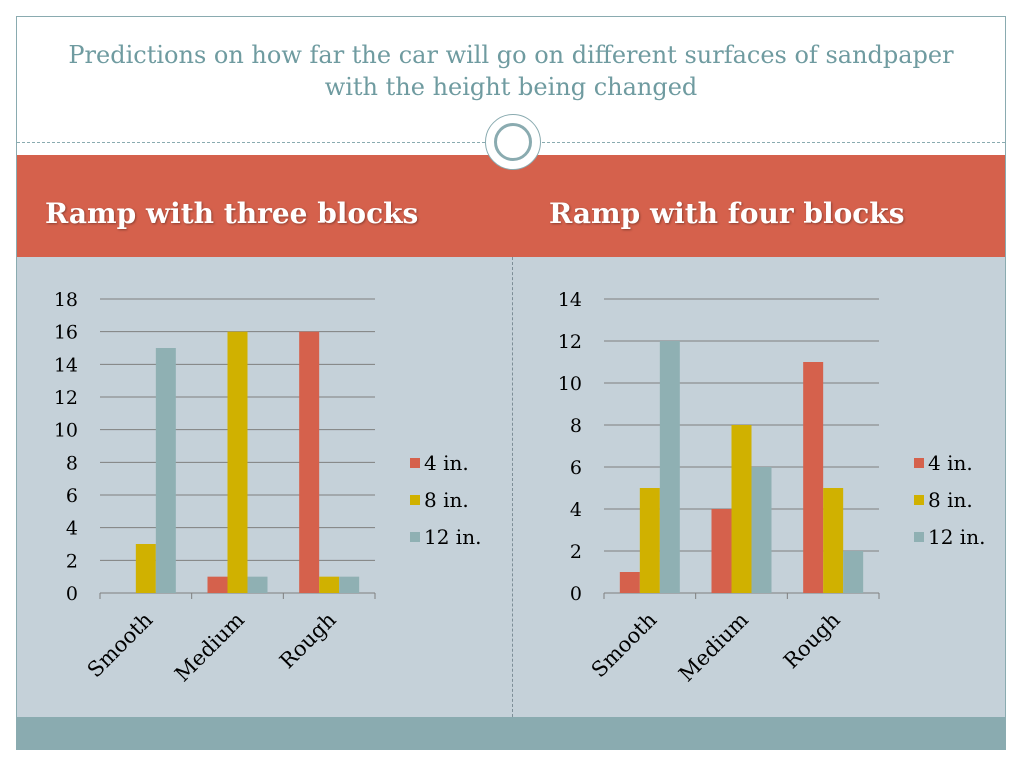 This screenshot has height=768, width=1024. Describe the element at coordinates (629, 582) in the screenshot. I see `bar-smooth-4in` at that location.